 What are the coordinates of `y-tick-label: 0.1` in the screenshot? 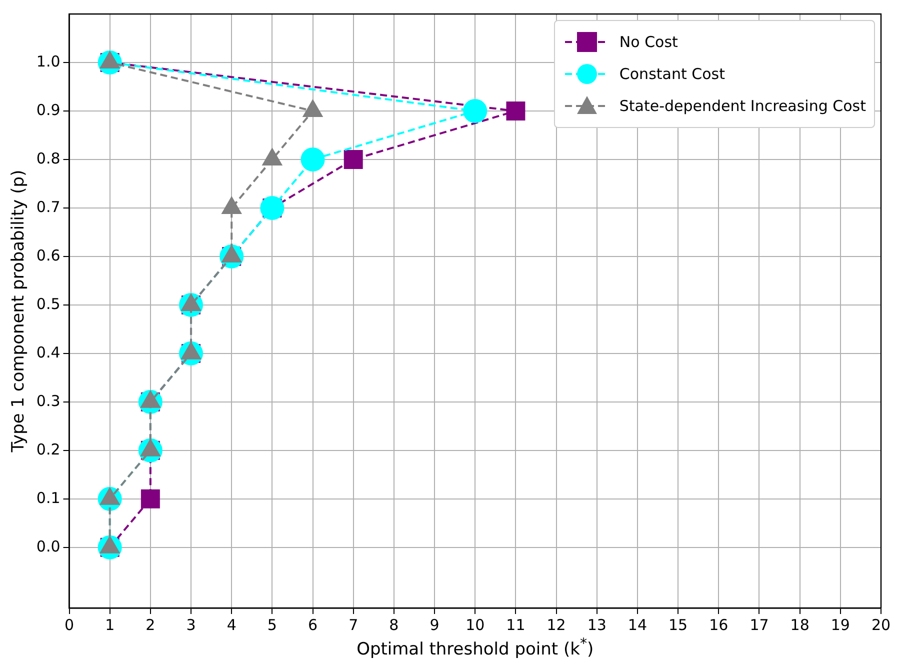 It's located at (48, 497).